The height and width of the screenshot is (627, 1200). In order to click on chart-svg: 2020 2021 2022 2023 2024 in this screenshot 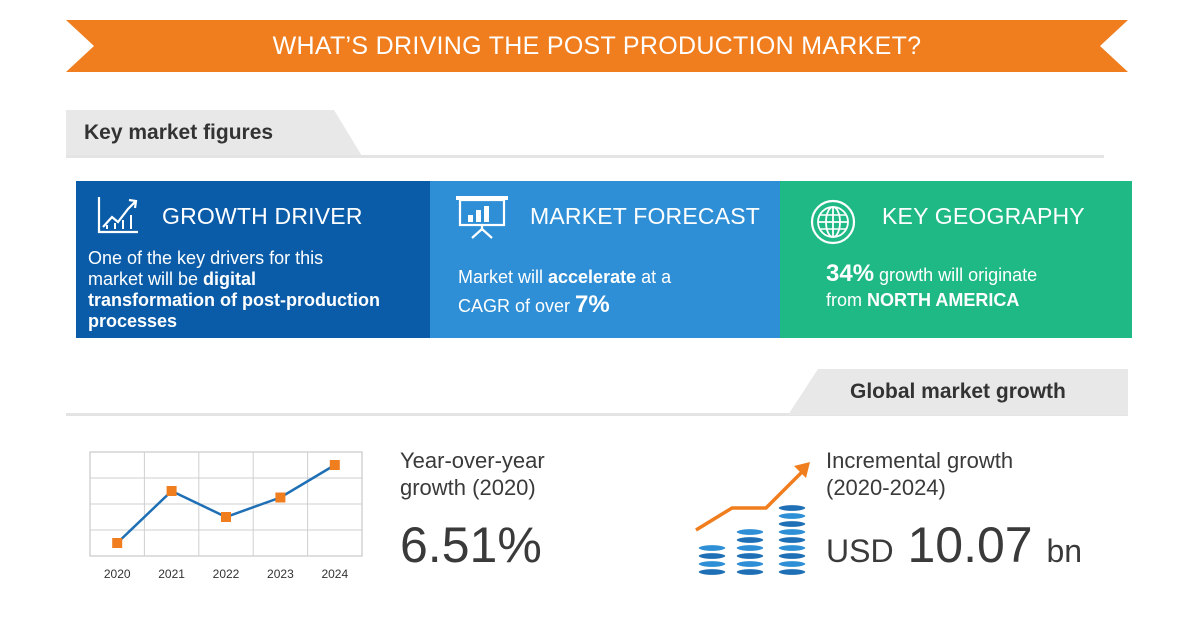, I will do `click(226, 516)`.